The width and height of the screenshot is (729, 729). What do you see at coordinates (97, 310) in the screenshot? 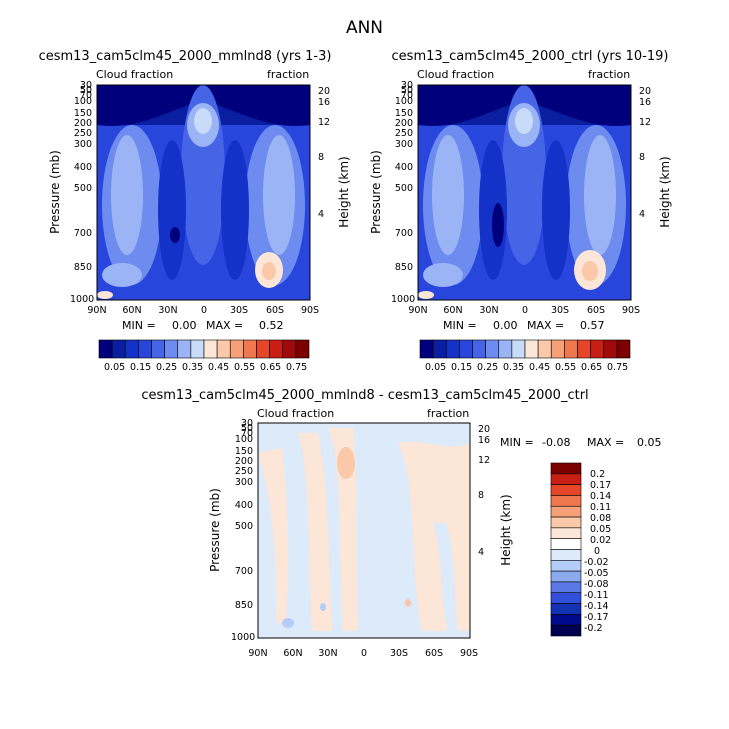
I see `panel1-xtick: 90N` at bounding box center [97, 310].